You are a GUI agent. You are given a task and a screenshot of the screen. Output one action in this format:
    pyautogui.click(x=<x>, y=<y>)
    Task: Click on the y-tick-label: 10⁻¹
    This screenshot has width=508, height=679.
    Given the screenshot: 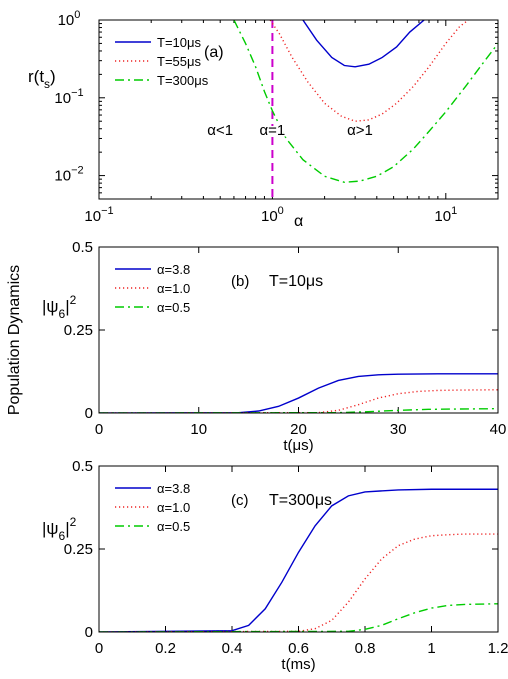 What is the action you would take?
    pyautogui.click(x=68, y=97)
    